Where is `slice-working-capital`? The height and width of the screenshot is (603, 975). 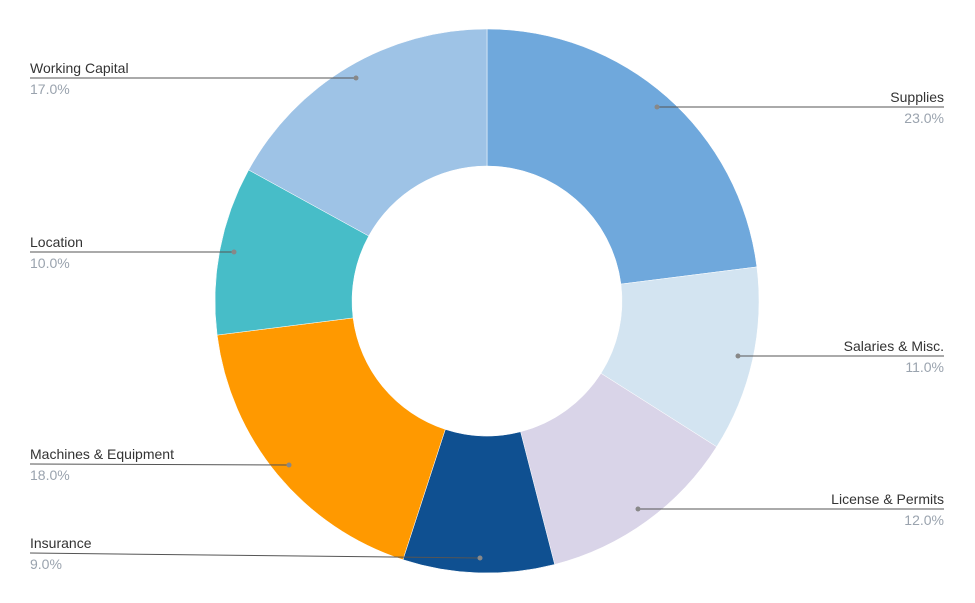 slice-working-capital is located at coordinates (368, 132).